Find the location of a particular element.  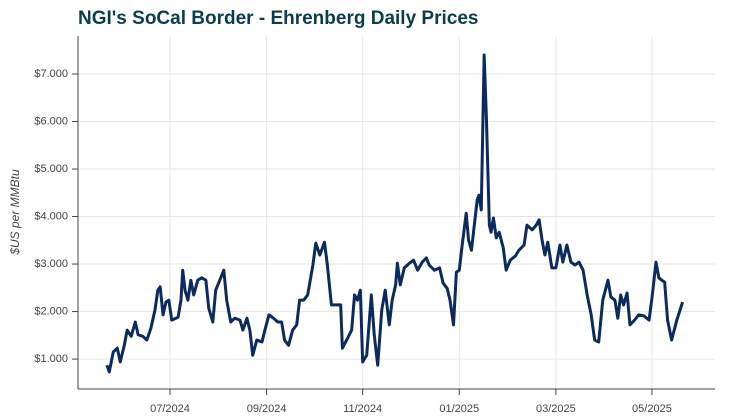

y-axis-label: $US per MMBtu is located at coordinates (15, 212).